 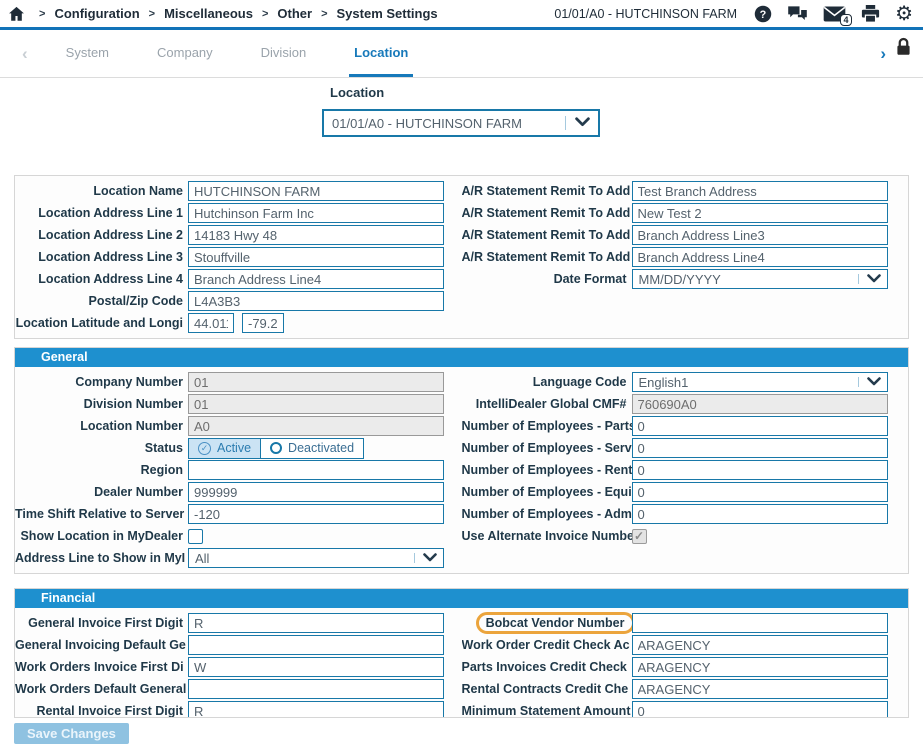 What do you see at coordinates (110, 257) in the screenshot?
I see `location-address-line-3-label: Location Address Line 3` at bounding box center [110, 257].